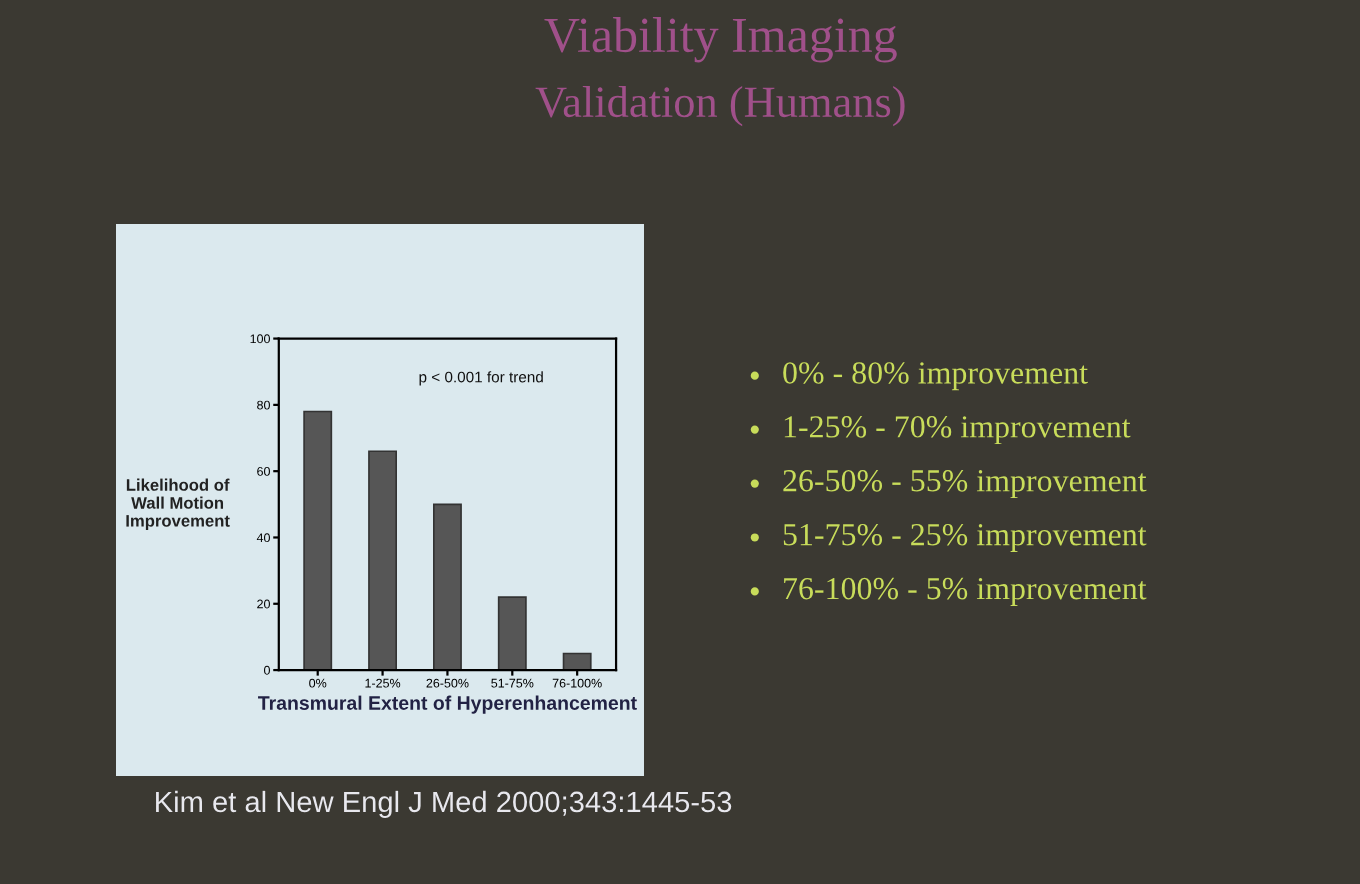 The image size is (1360, 884). What do you see at coordinates (965, 484) in the screenshot?
I see `text: 26-50% - 55% improvement` at bounding box center [965, 484].